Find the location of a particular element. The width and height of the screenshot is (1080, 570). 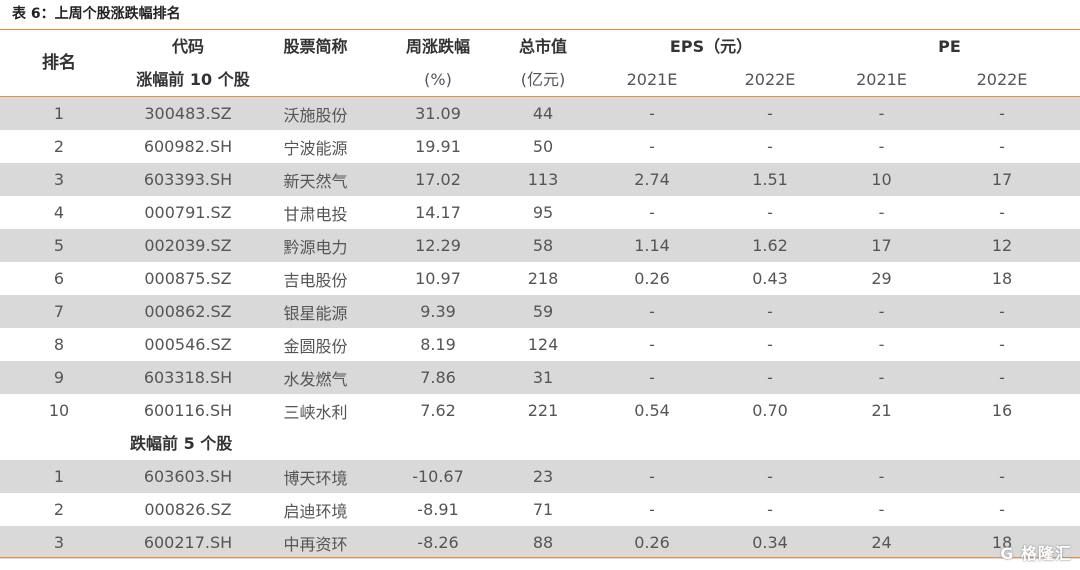

cell-pe21-text: 21 is located at coordinates (881, 410).